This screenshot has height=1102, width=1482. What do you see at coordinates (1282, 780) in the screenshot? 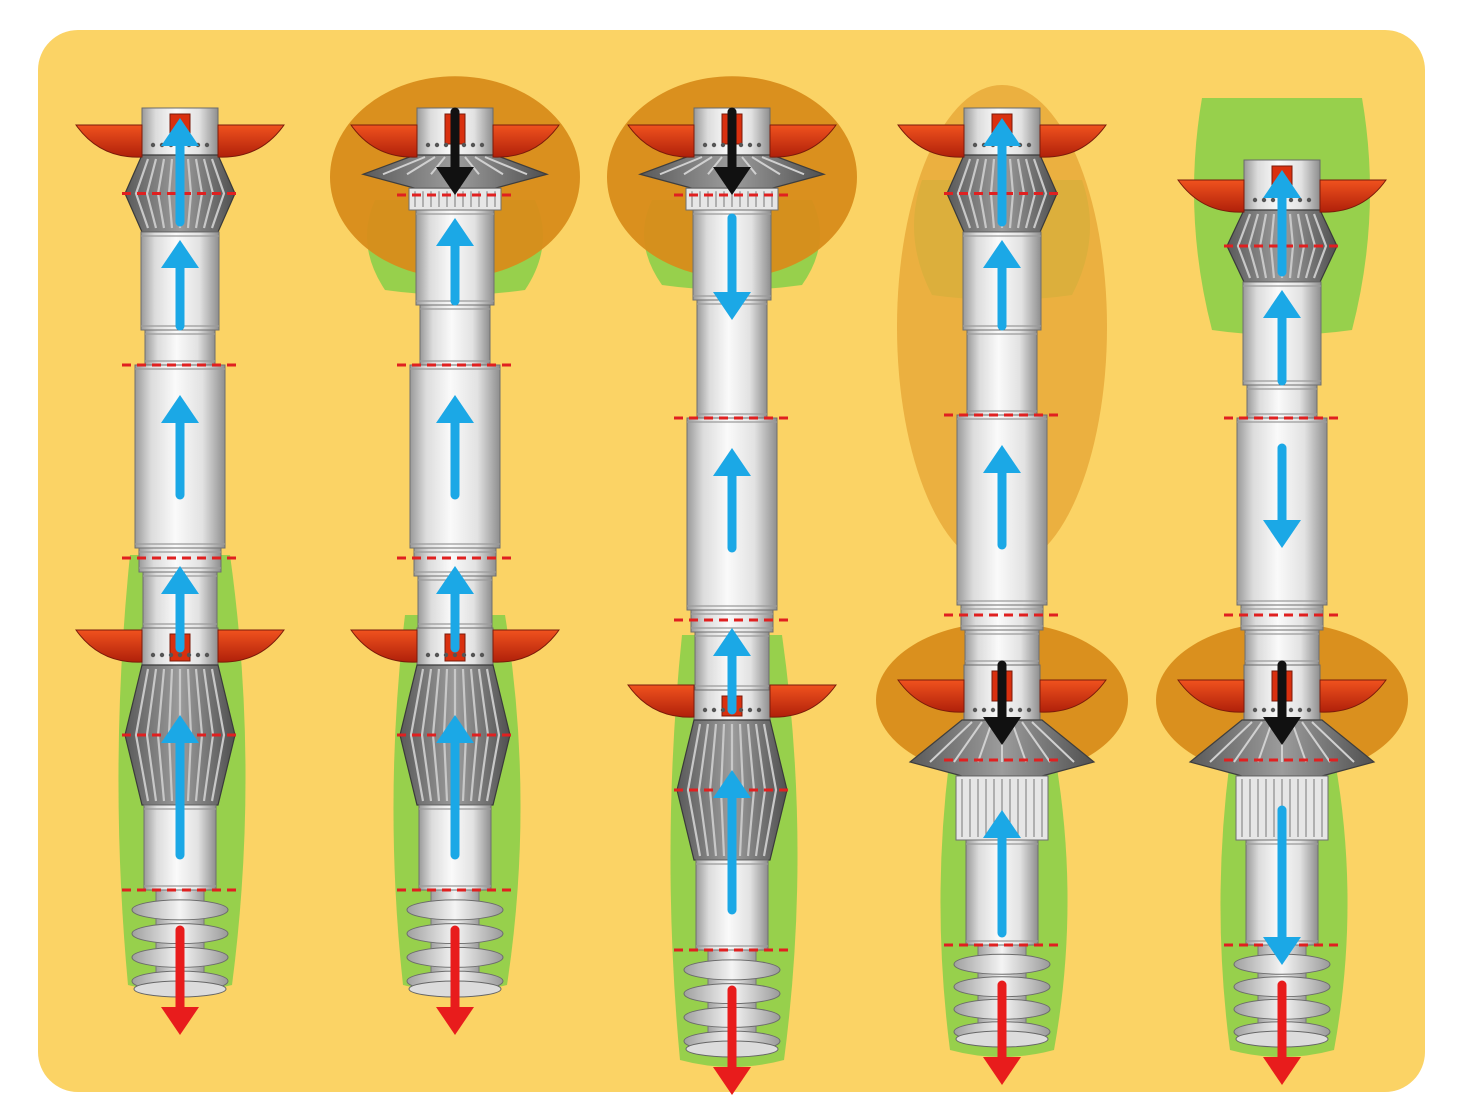
I see `bottom-bellows` at bounding box center [1282, 780].